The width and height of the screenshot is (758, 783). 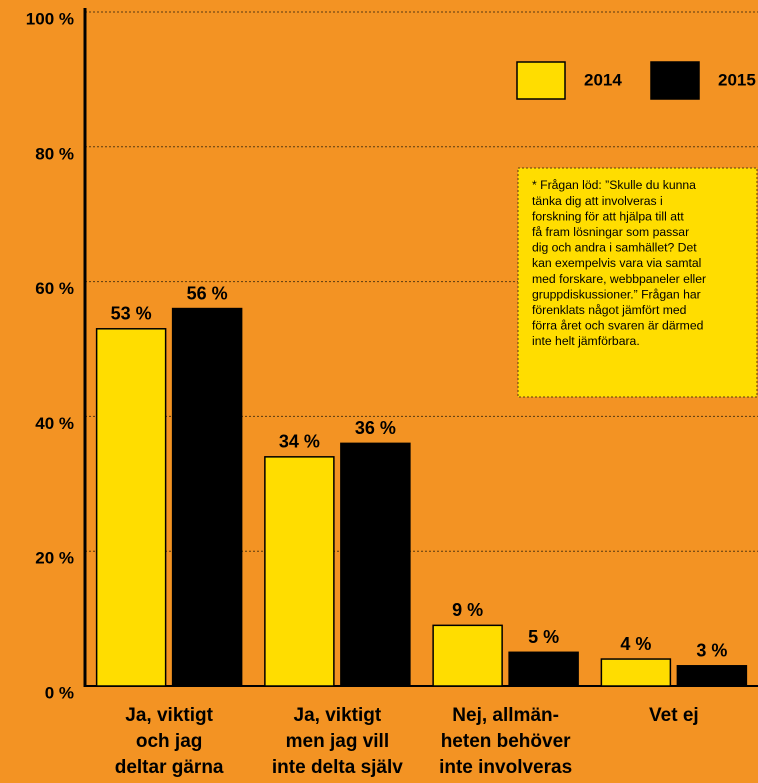 What do you see at coordinates (603, 79) in the screenshot?
I see `legend-label: 2014` at bounding box center [603, 79].